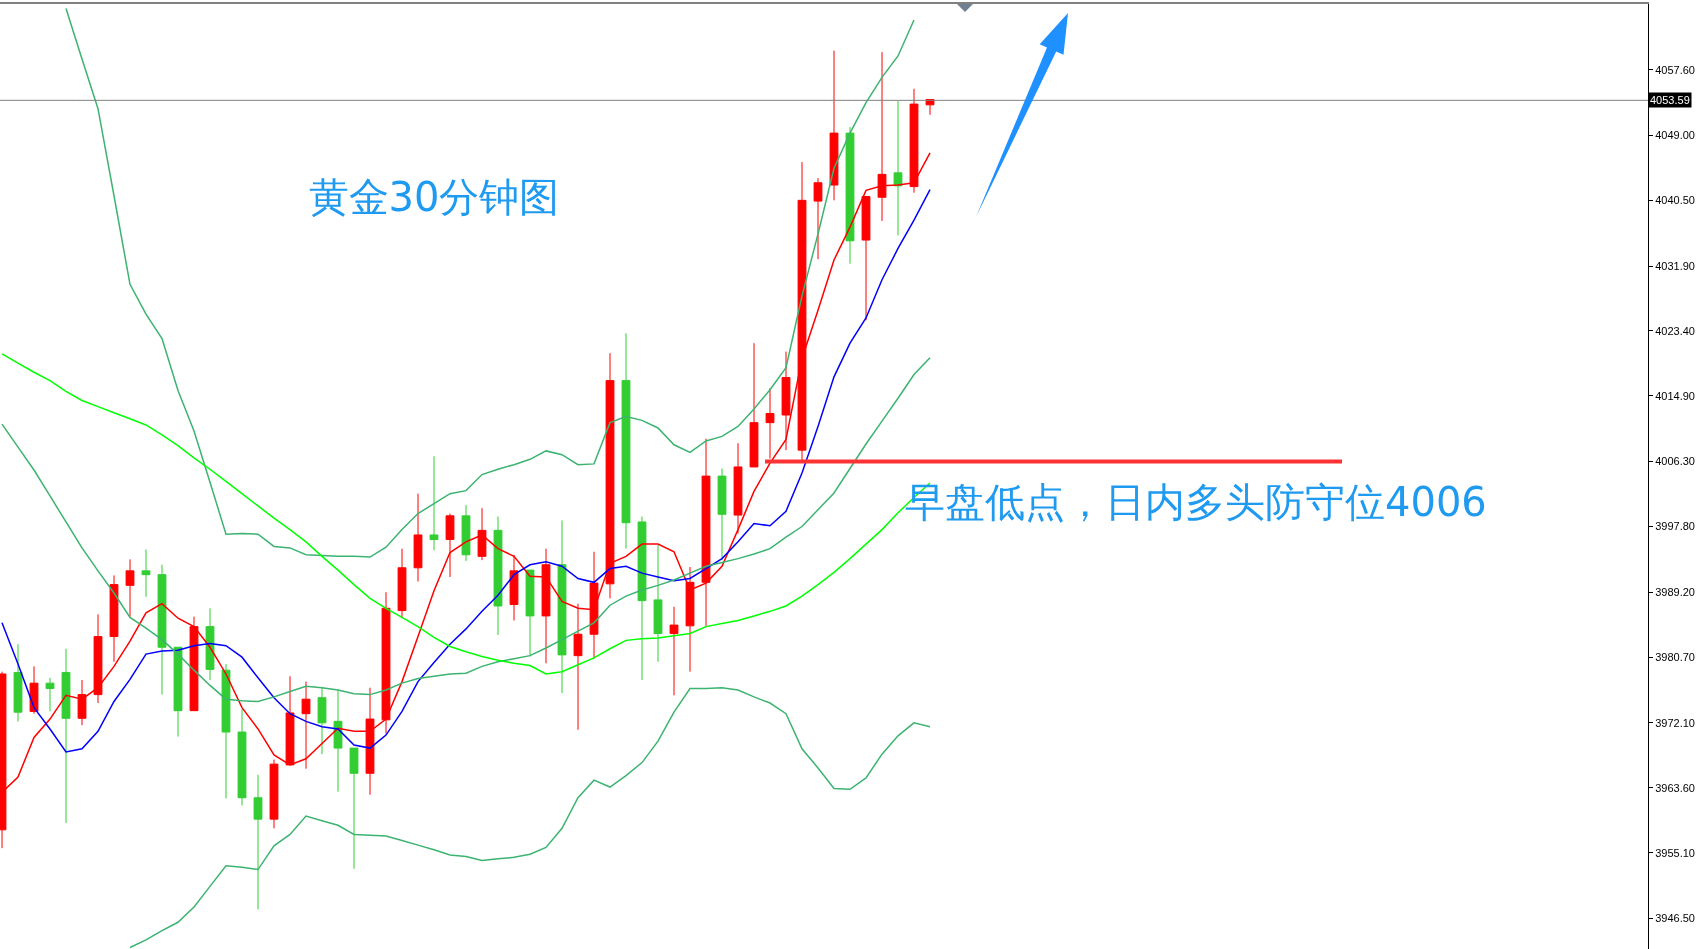 This screenshot has height=949, width=1700. I want to click on y-tick-label: 4031.90, so click(1675, 265).